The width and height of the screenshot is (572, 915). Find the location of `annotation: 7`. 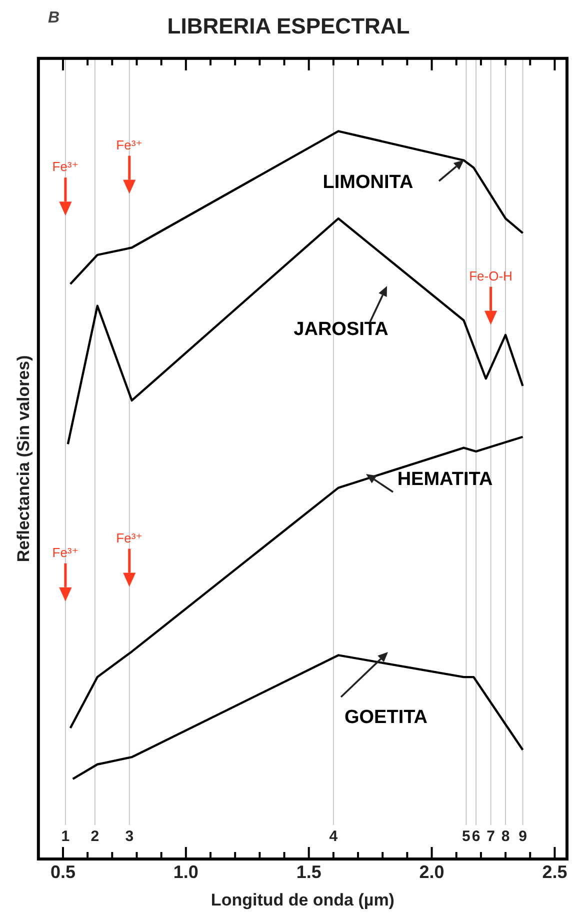

annotation: 7 is located at coordinates (490, 837).